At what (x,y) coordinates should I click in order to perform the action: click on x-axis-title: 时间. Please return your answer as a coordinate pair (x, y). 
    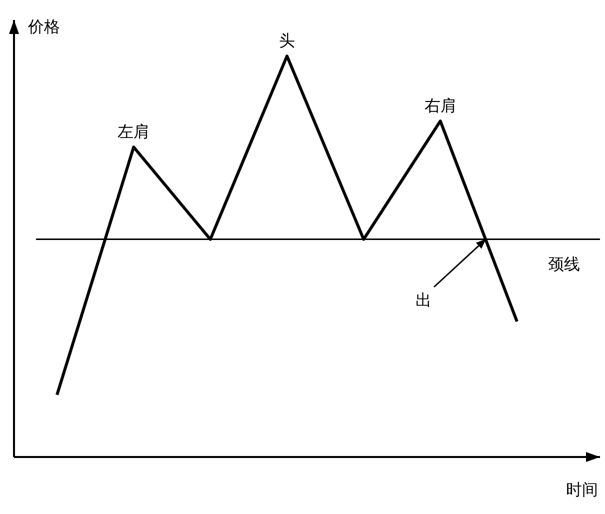
    Looking at the image, I should click on (582, 490).